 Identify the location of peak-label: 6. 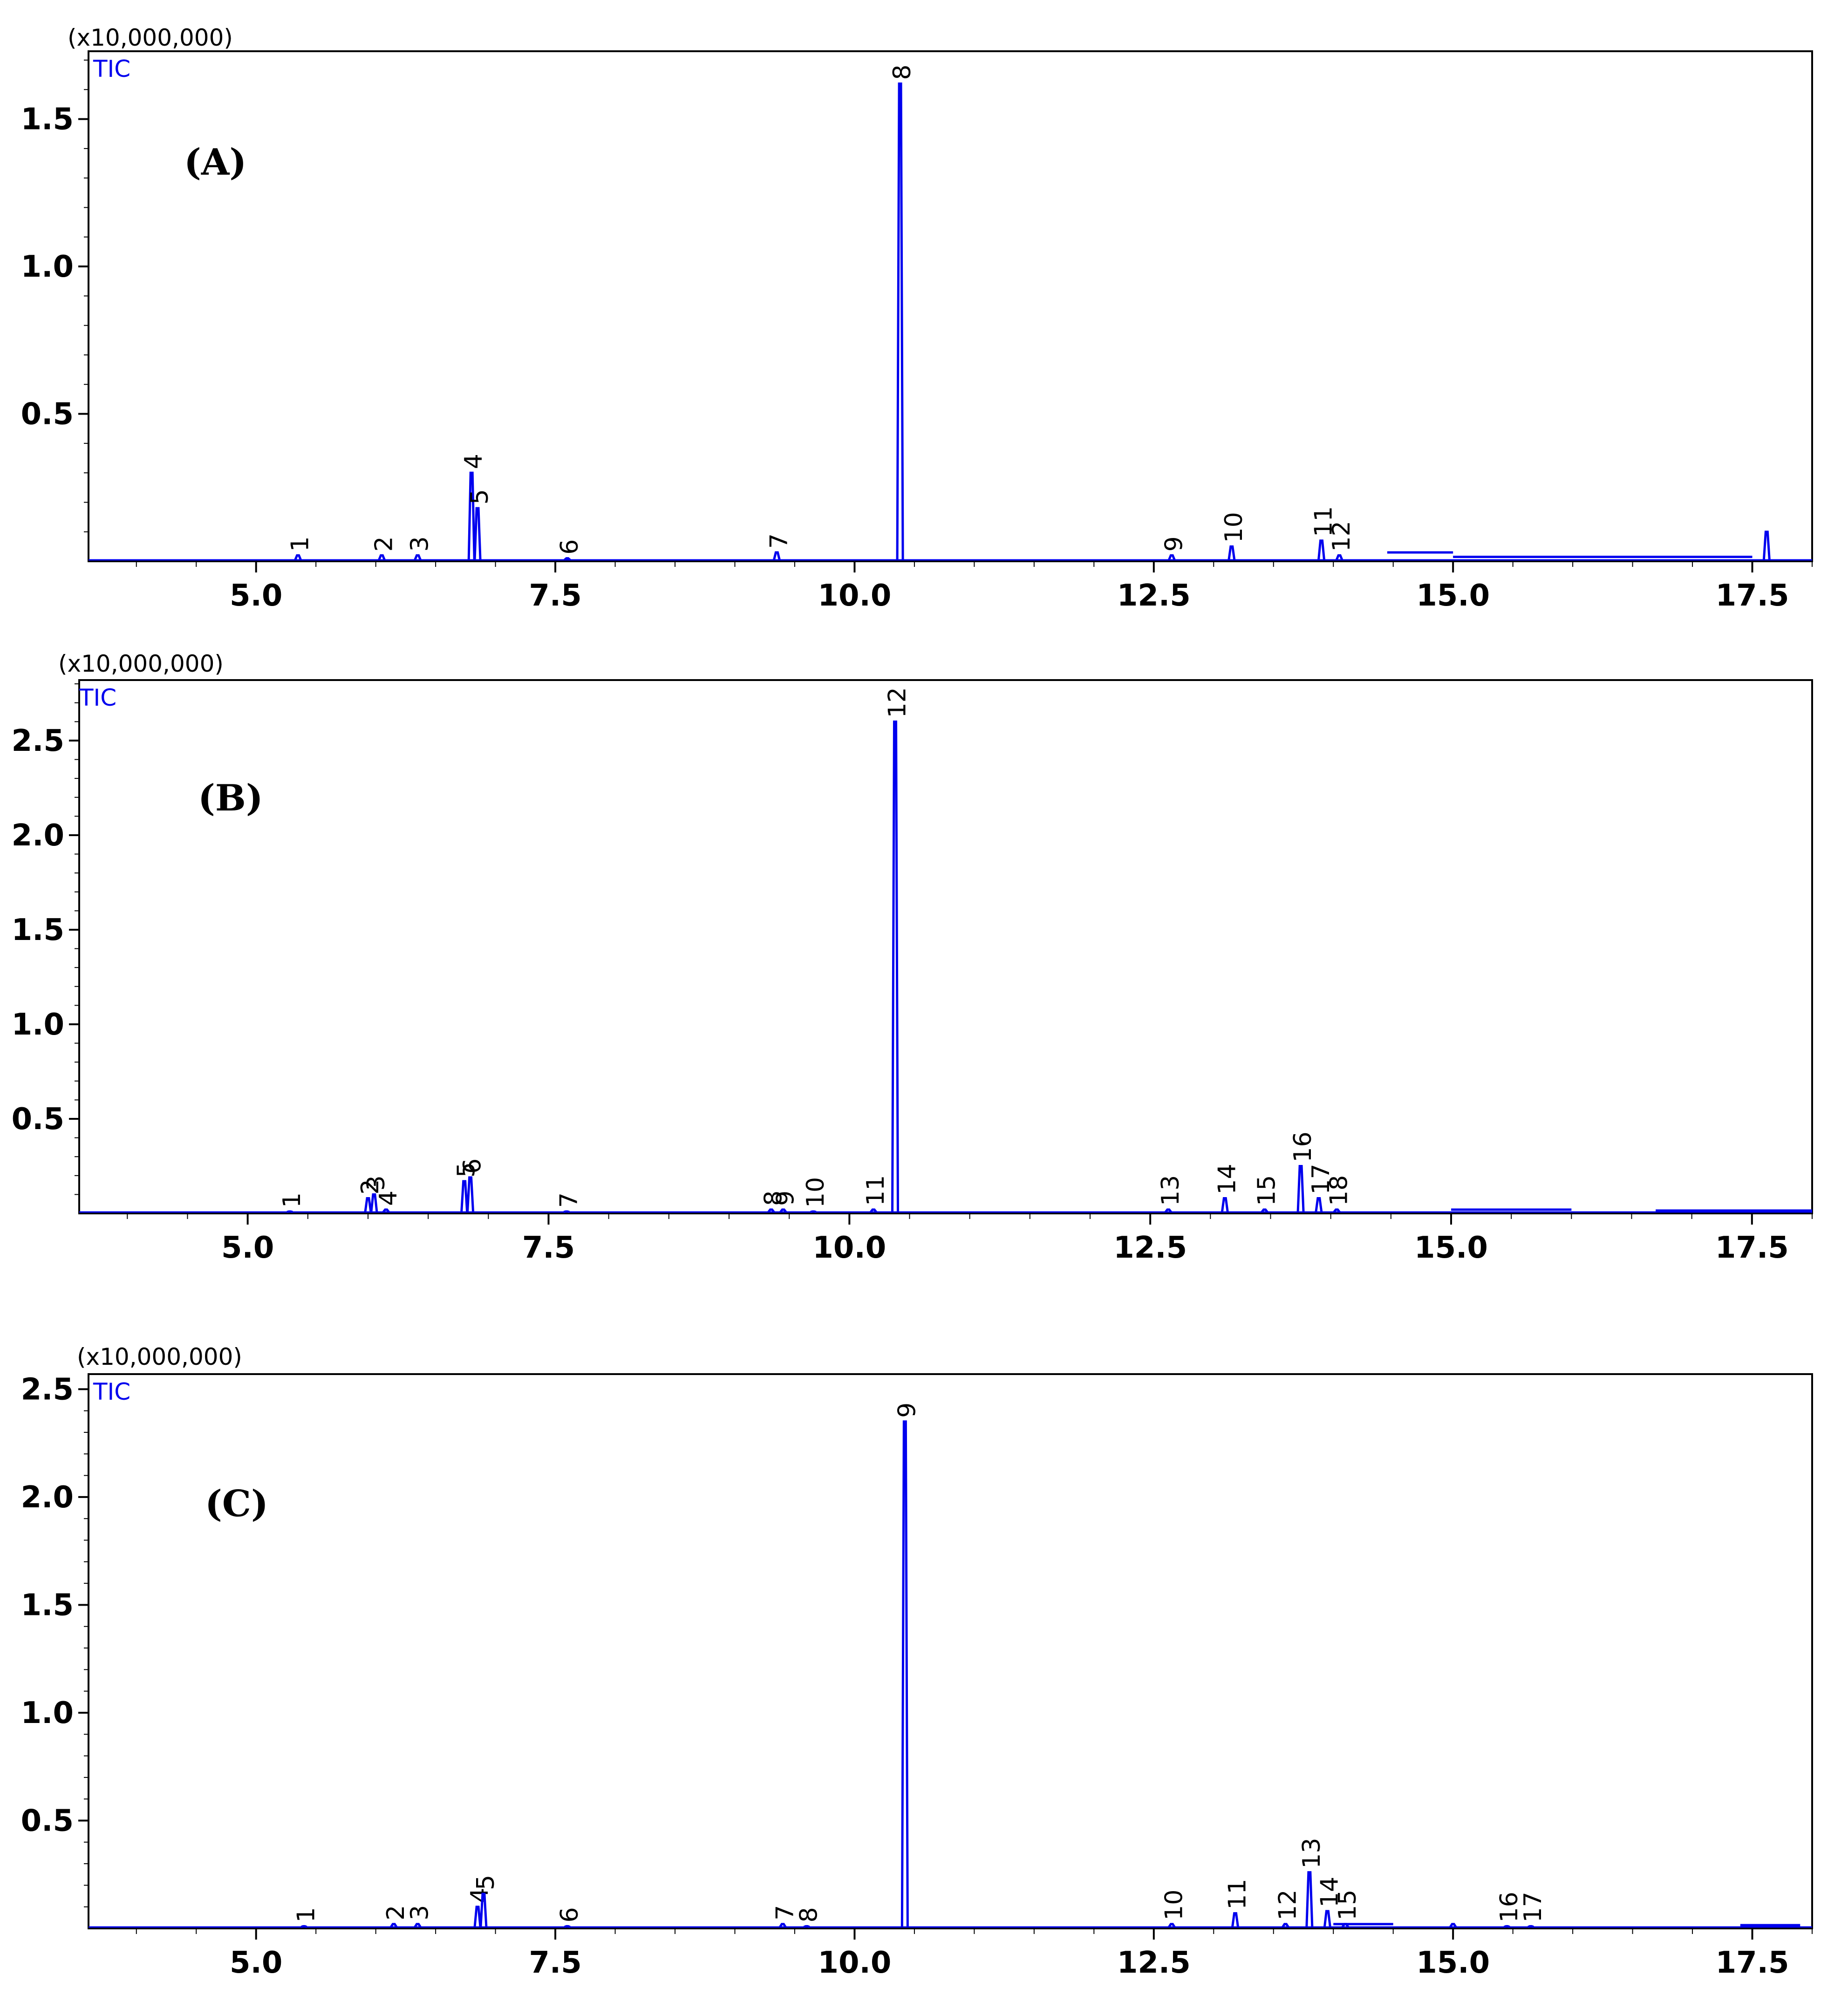
(473, 1166).